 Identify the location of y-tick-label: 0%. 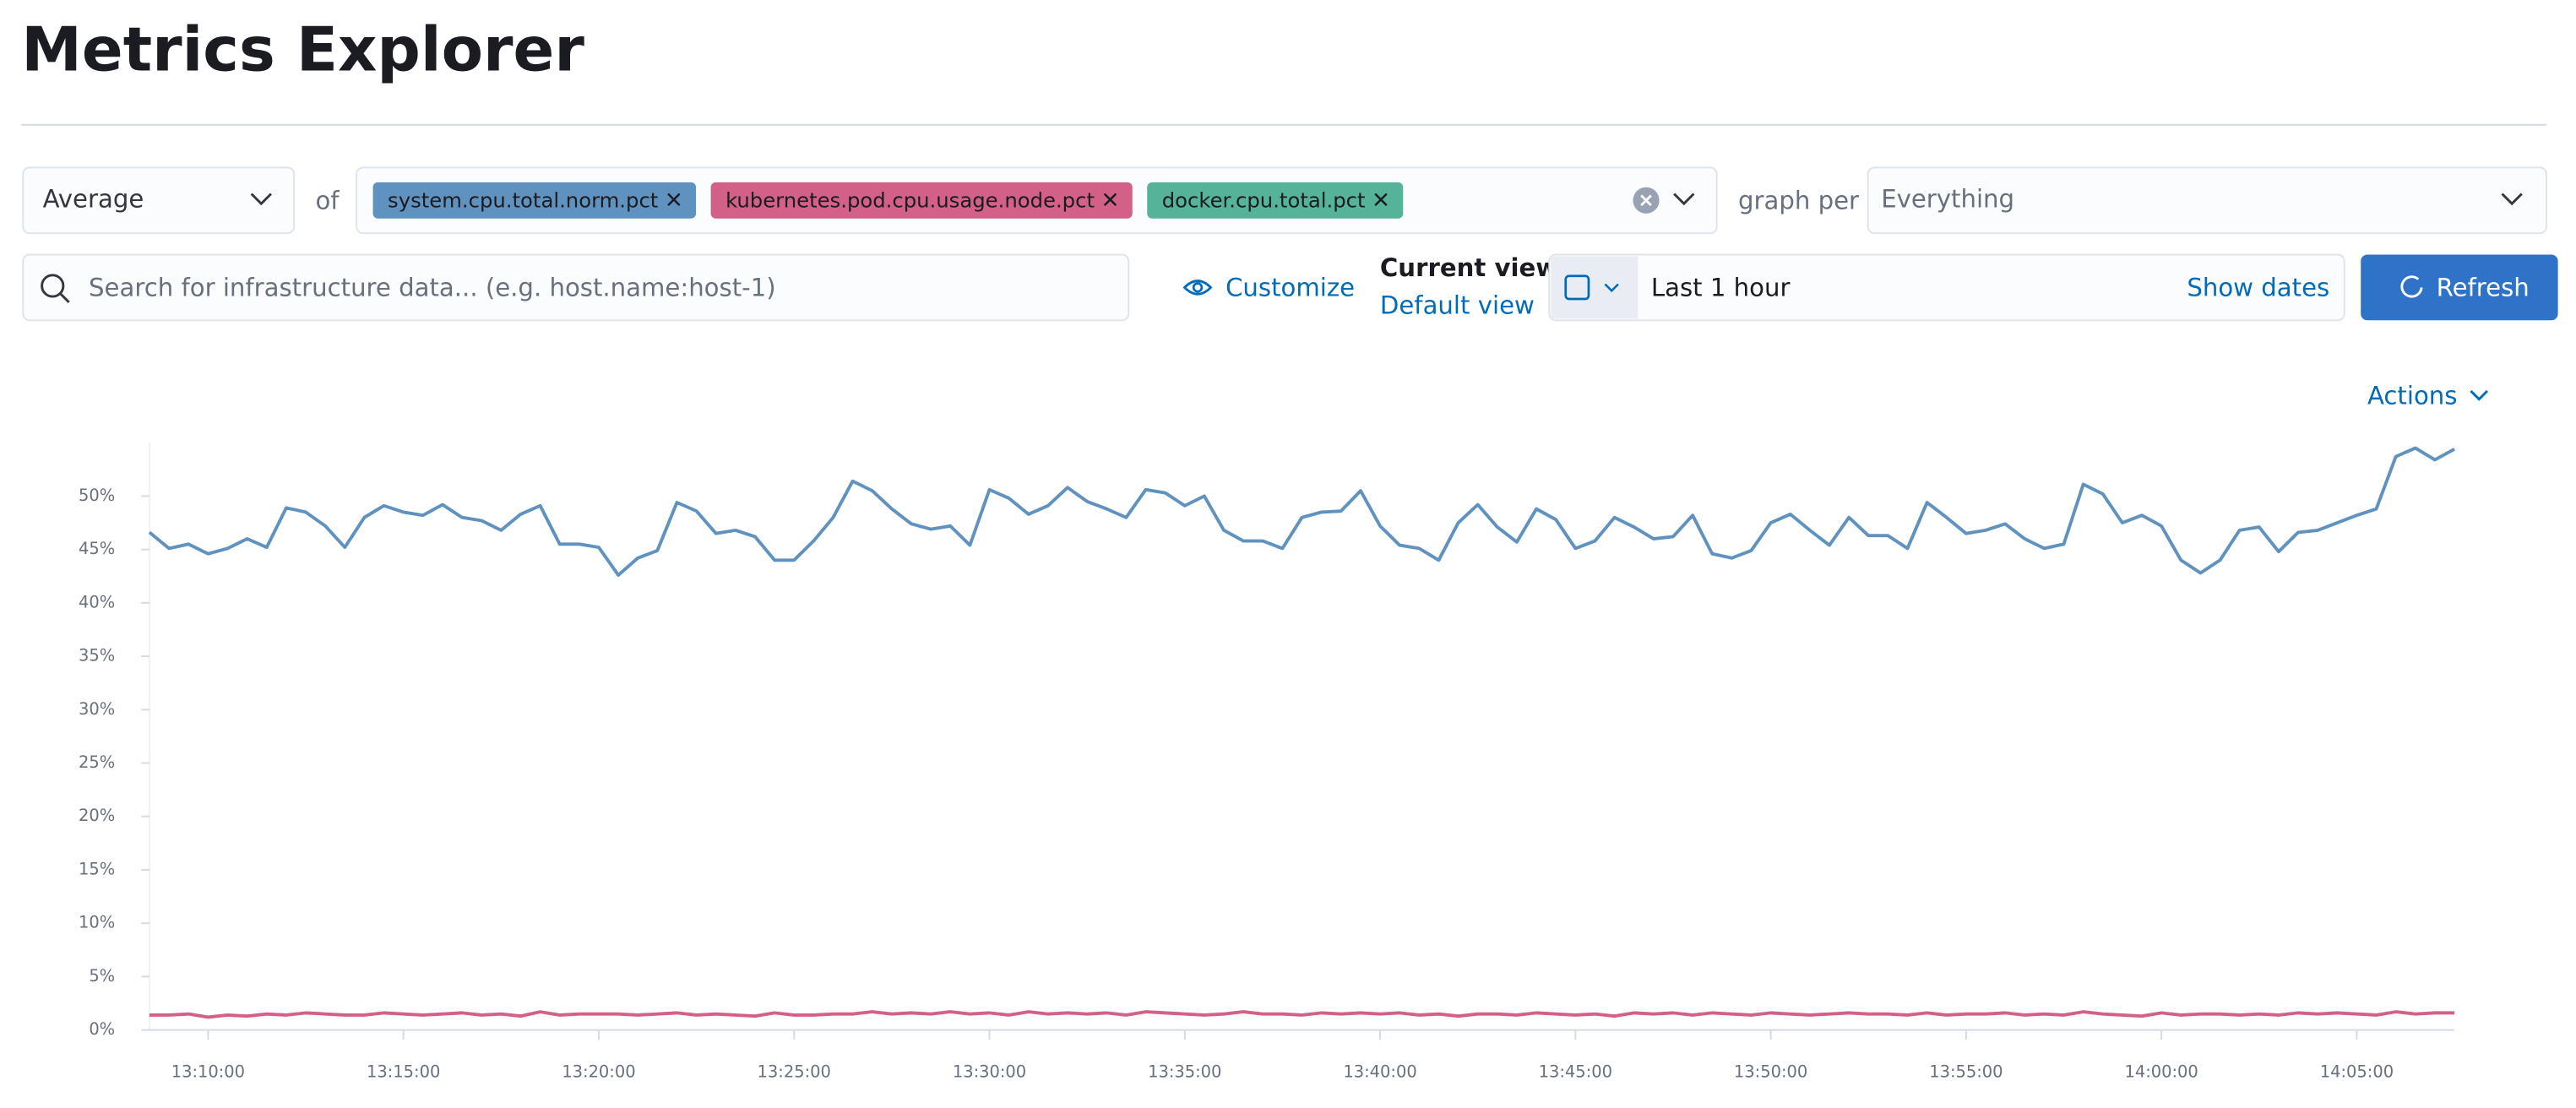
(102, 1029).